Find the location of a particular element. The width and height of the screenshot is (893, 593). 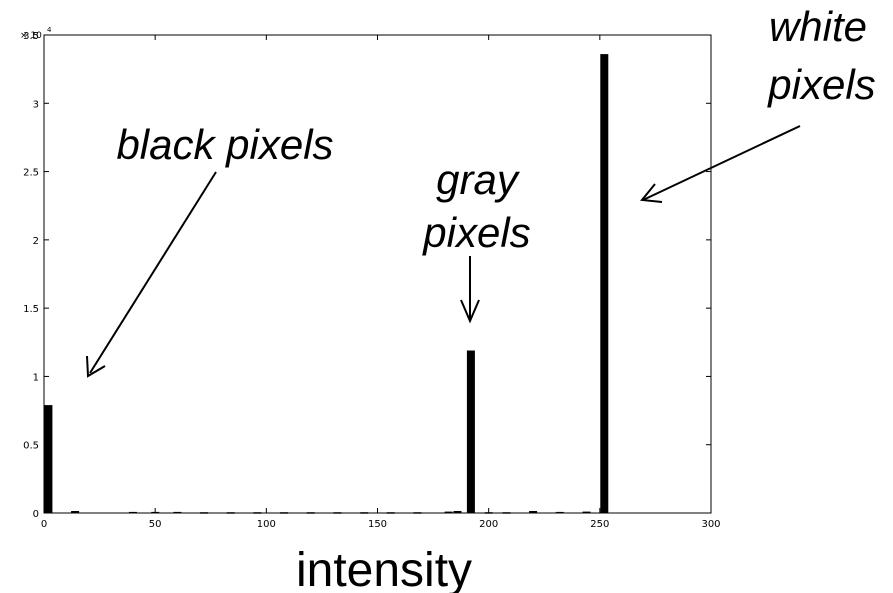

x-tick-label-1: 50 is located at coordinates (155, 524).